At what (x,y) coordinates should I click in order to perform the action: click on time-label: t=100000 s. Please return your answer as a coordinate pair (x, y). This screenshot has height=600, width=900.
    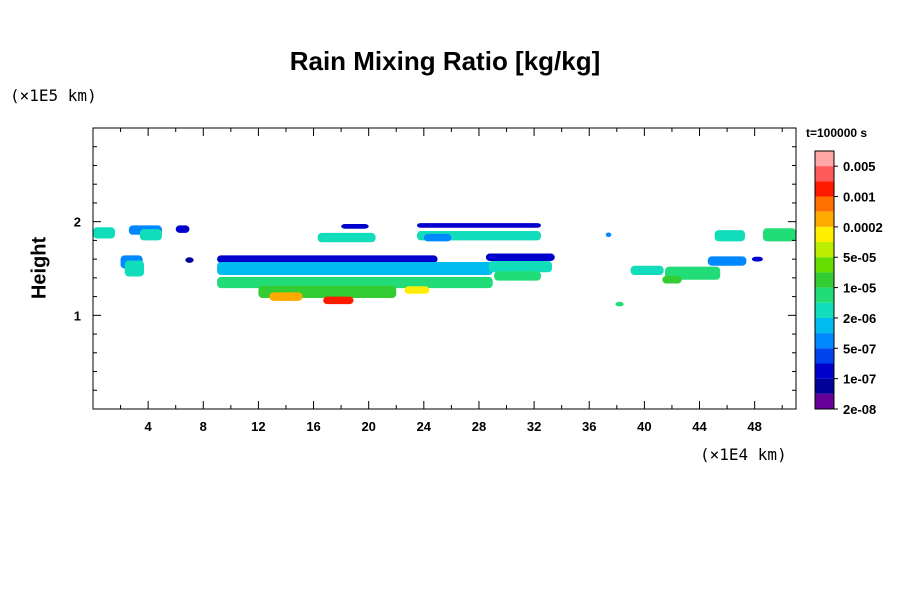
    Looking at the image, I should click on (837, 133).